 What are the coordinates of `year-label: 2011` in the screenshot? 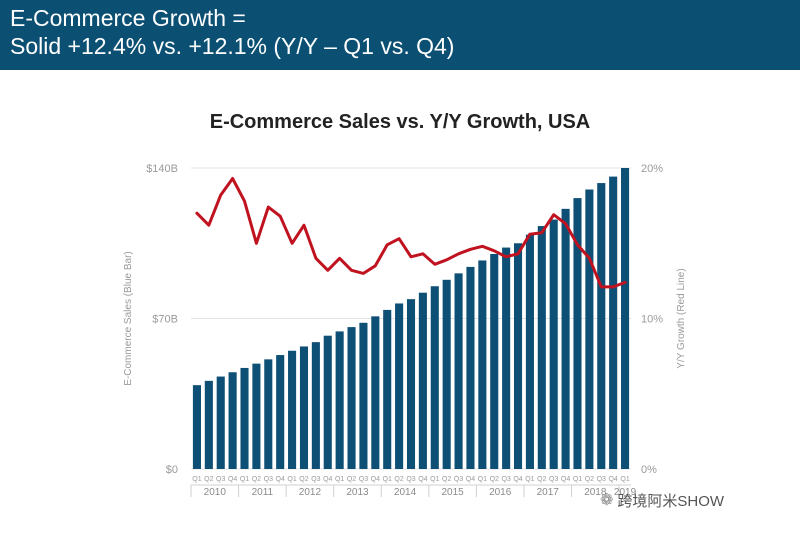 It's located at (263, 492).